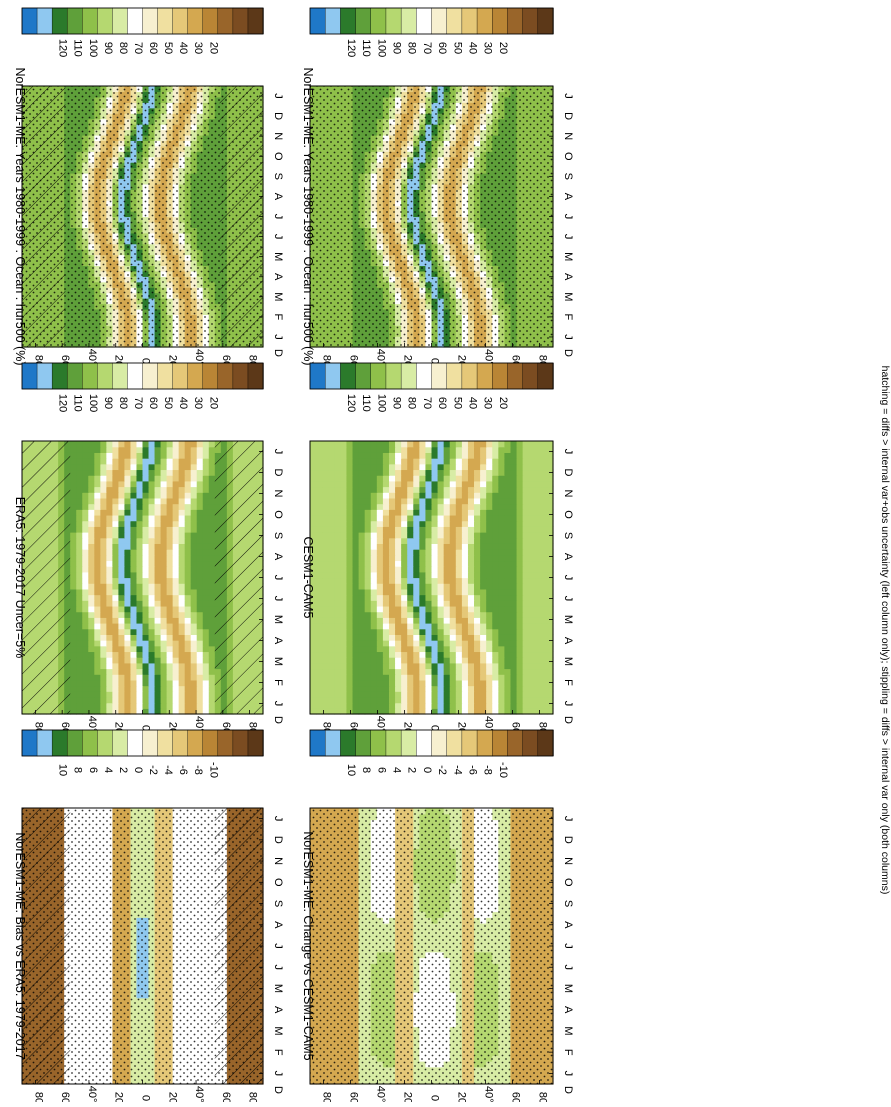  I want to click on month-tick-label: N, so click(568, 136).